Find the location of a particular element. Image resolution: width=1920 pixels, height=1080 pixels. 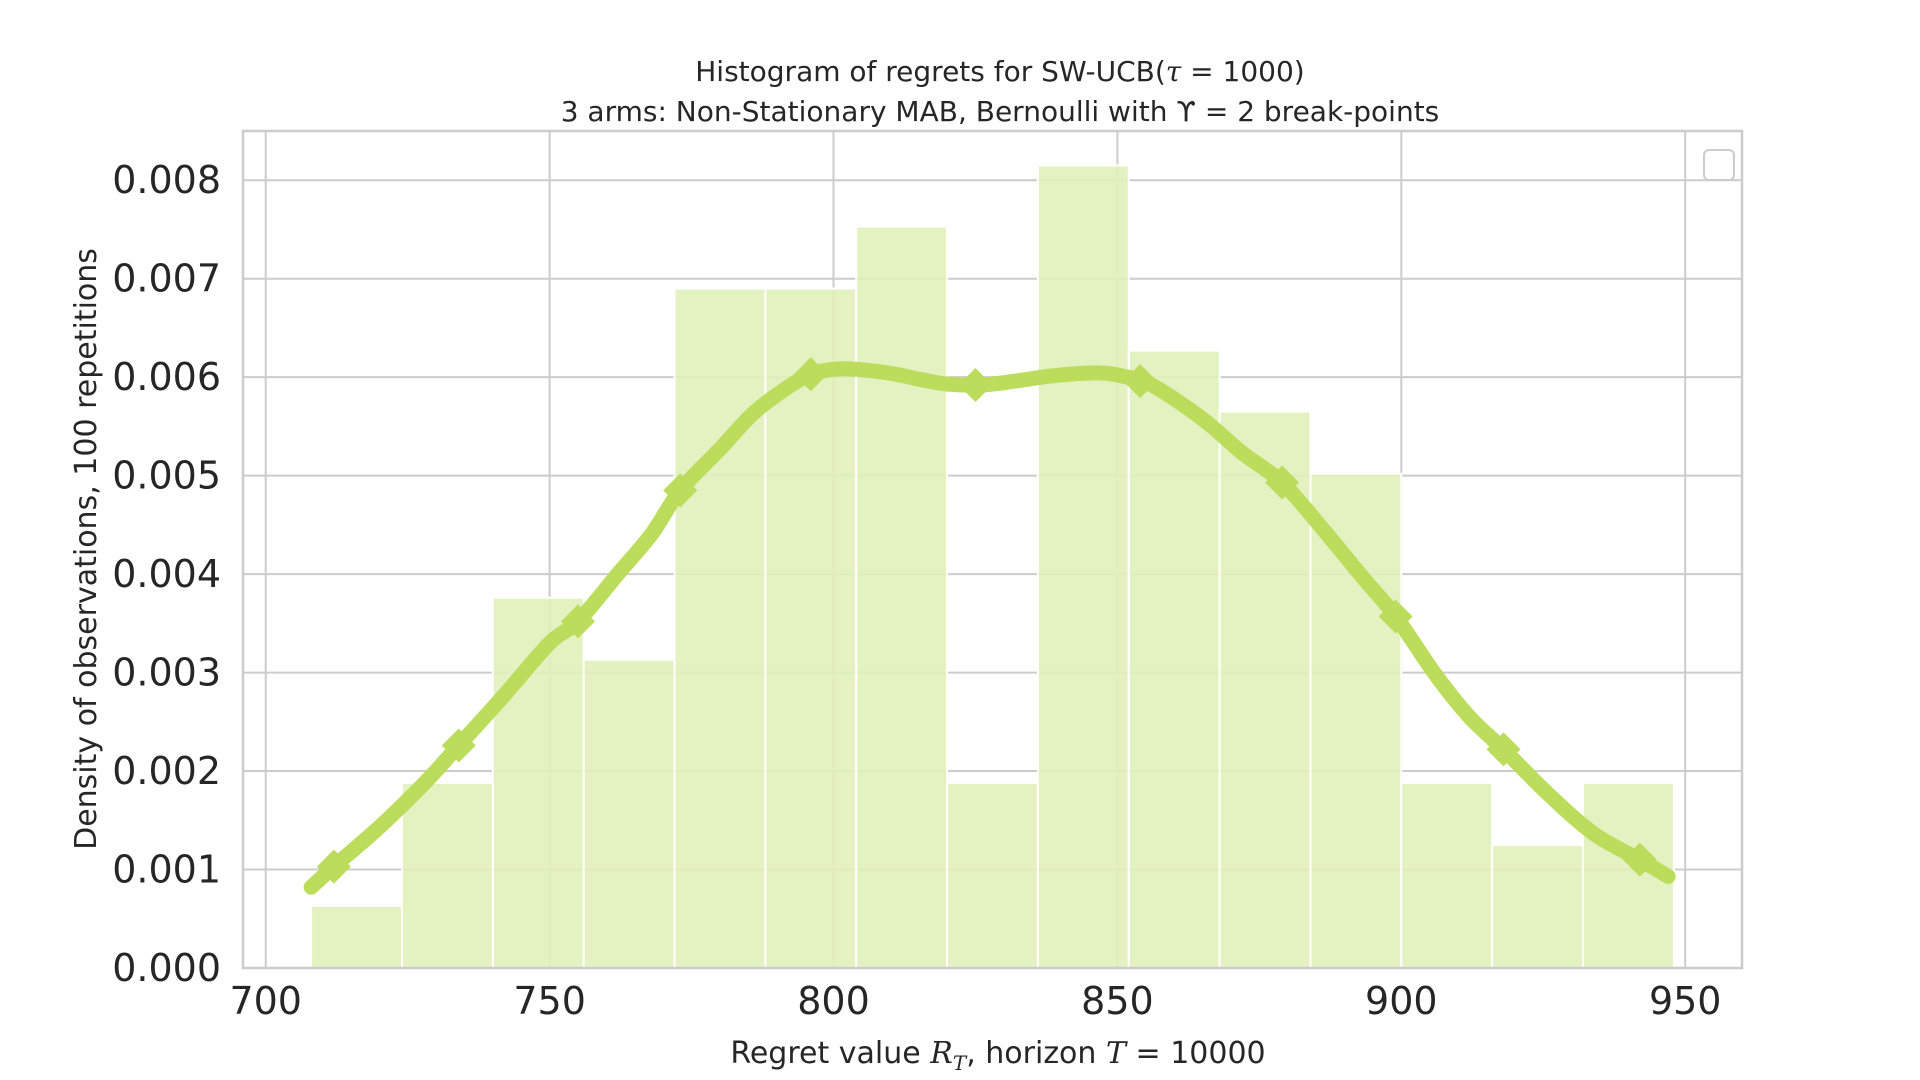

x-tick-label: 750 is located at coordinates (549, 1001).